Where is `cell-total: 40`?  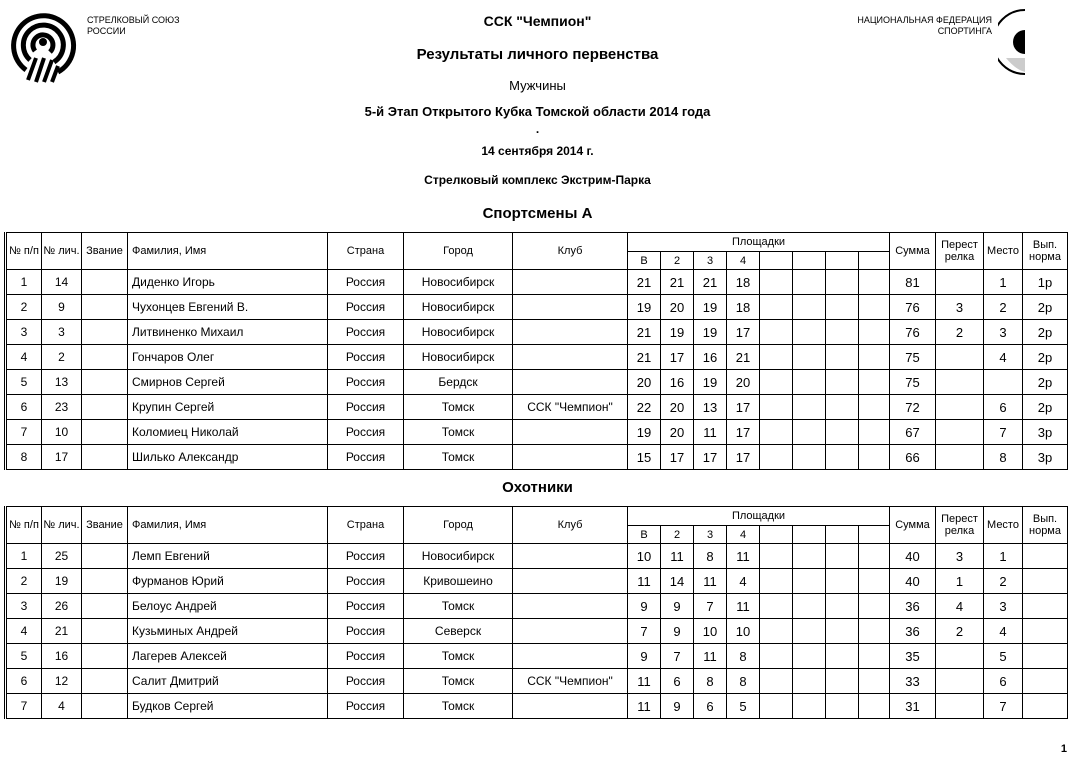 cell-total: 40 is located at coordinates (912, 581).